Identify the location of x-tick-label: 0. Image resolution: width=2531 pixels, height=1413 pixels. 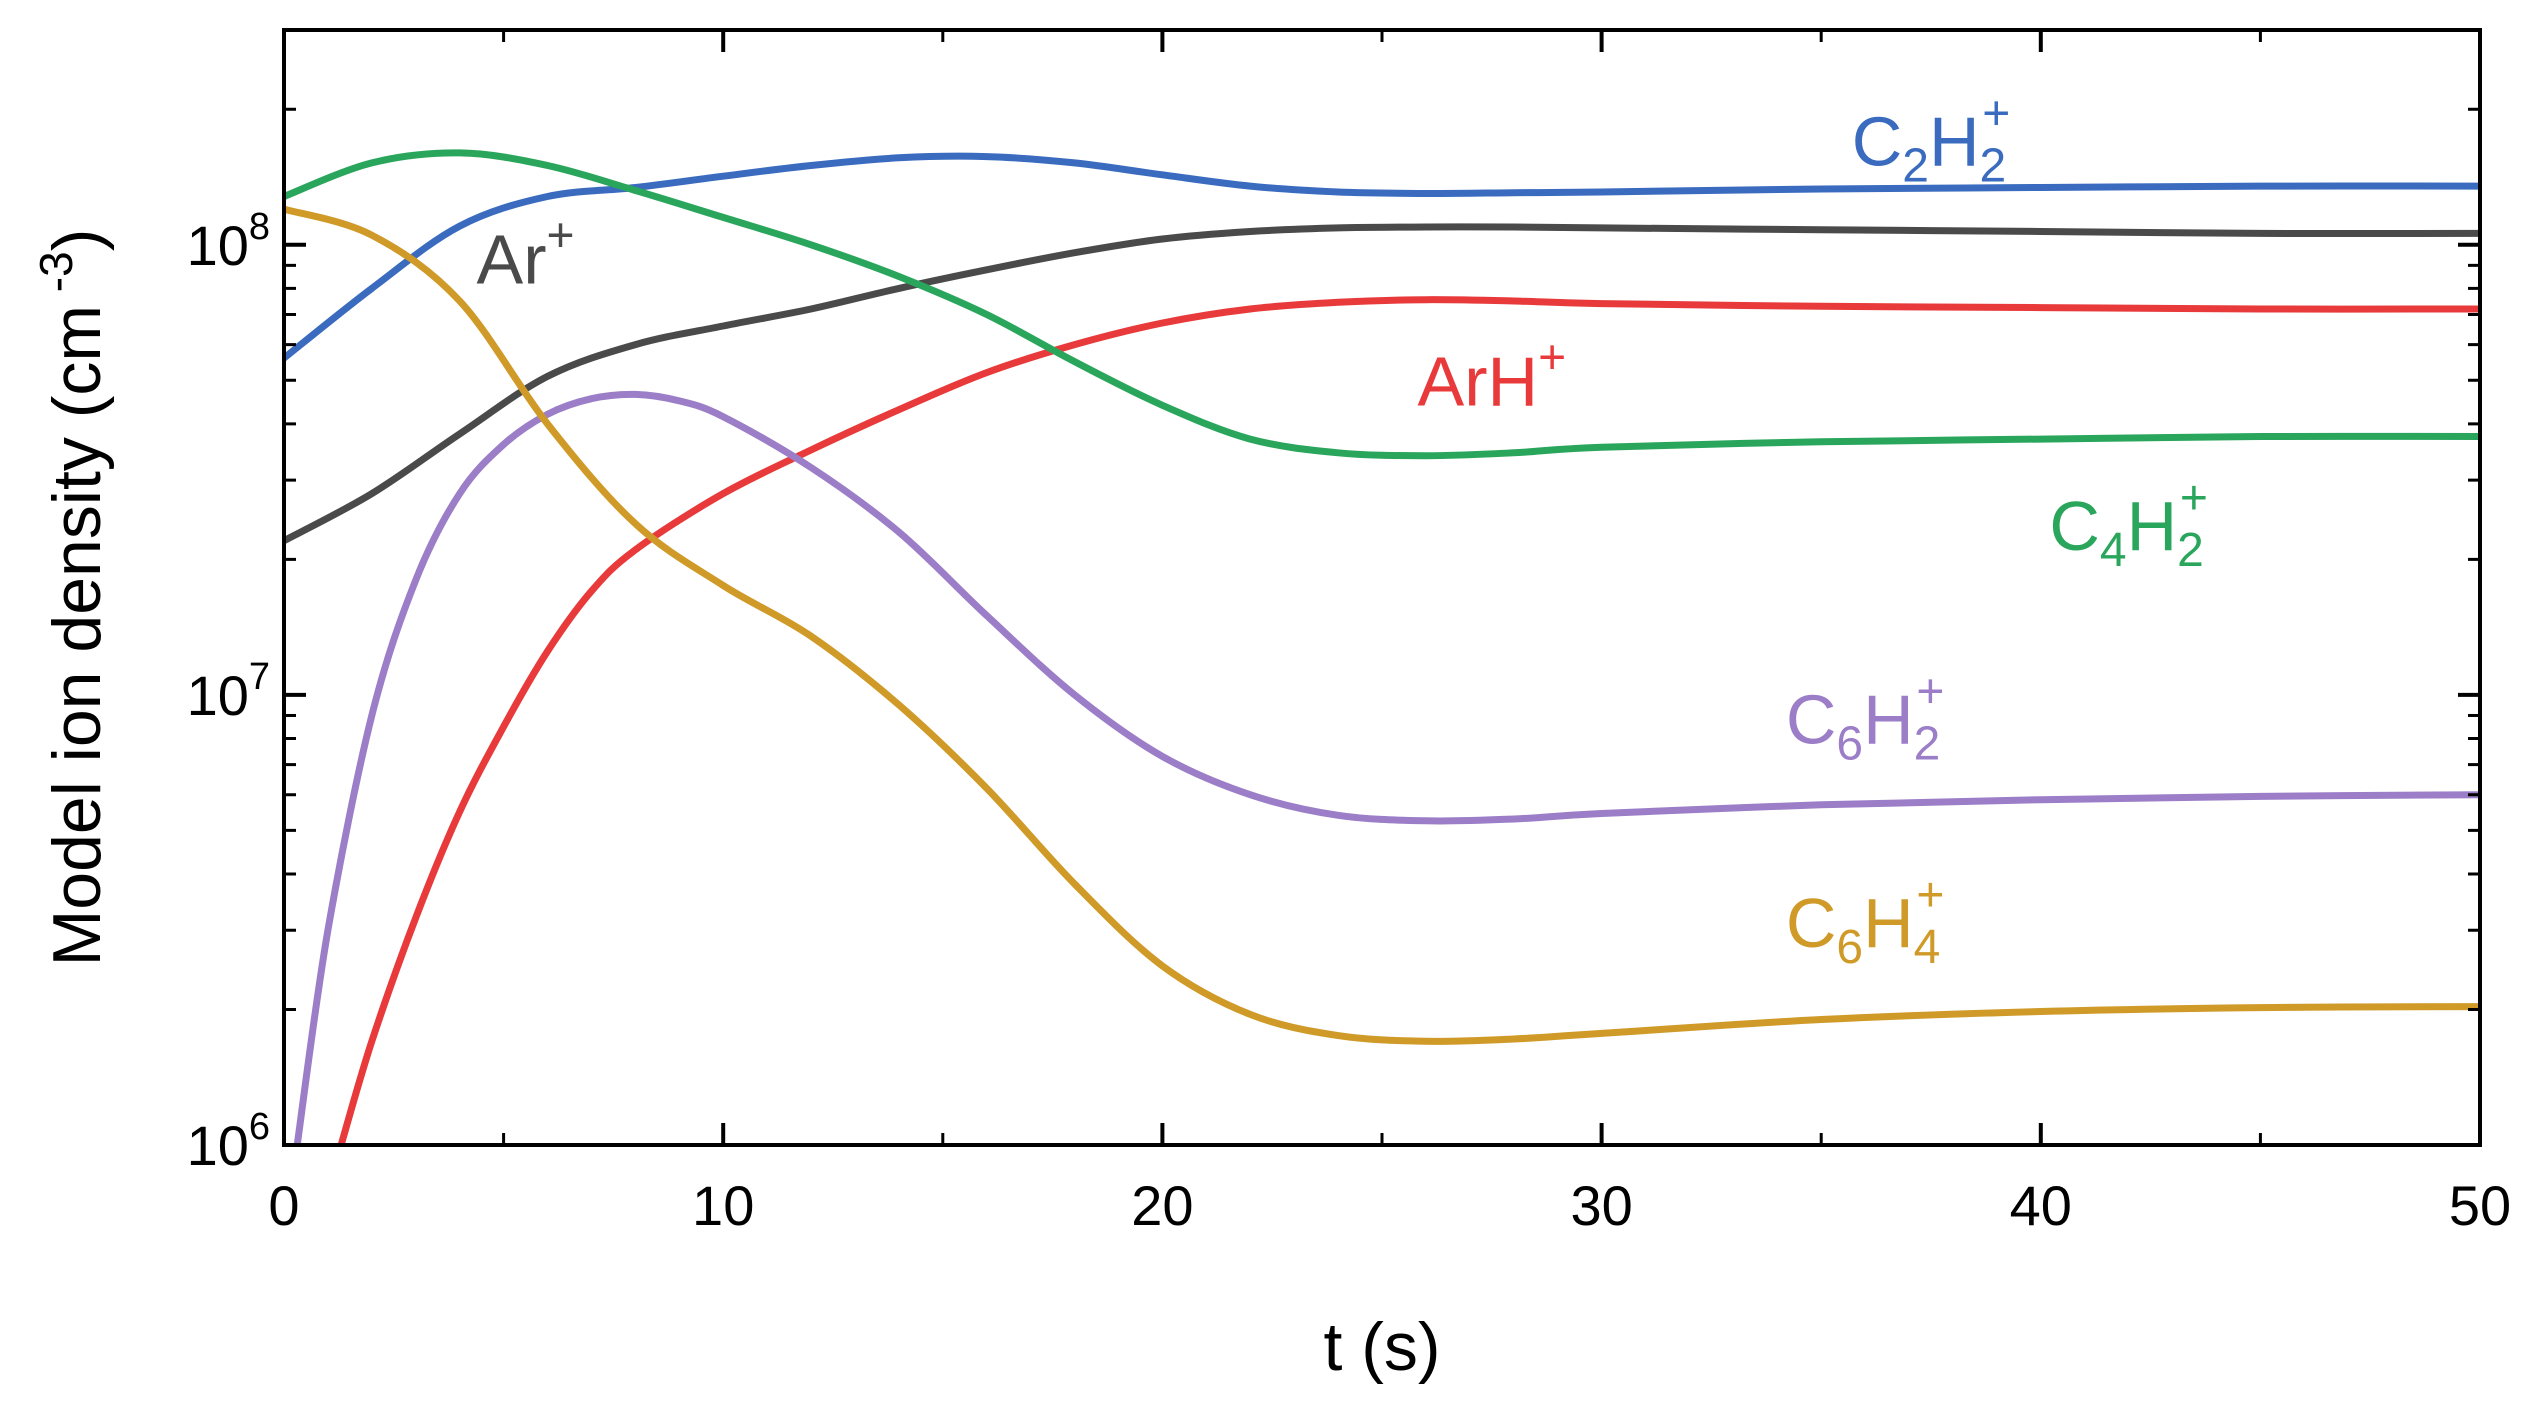
(283, 1205).